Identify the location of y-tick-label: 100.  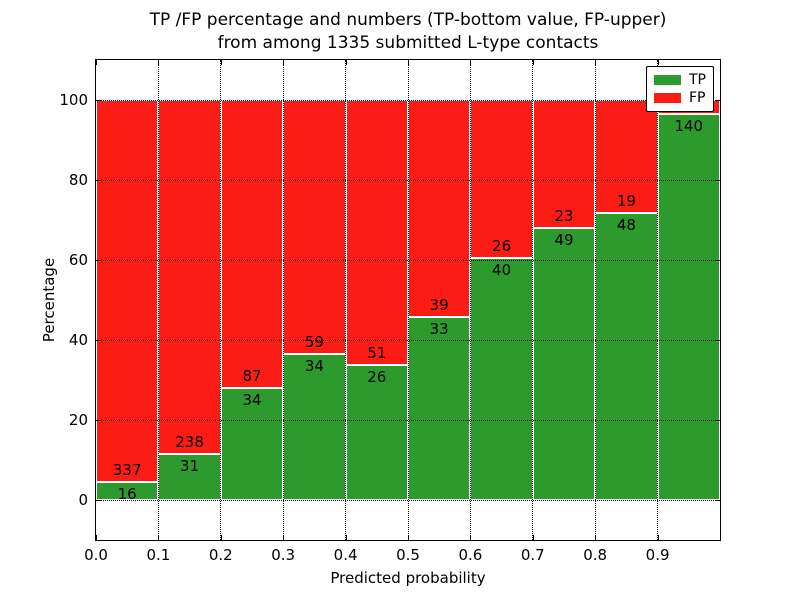
(73, 100).